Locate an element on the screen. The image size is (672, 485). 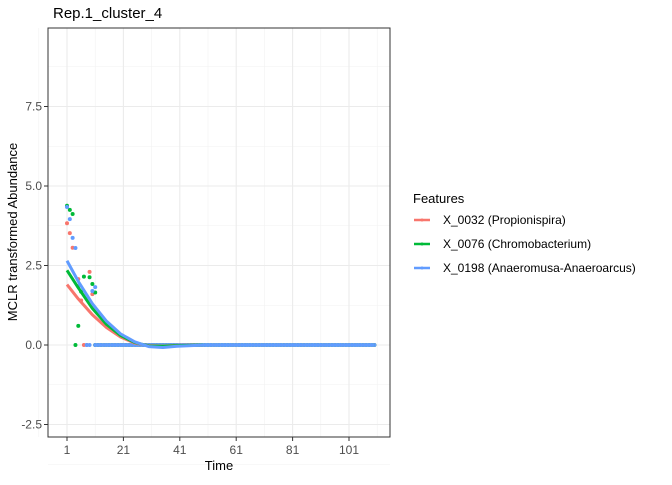
legend-label: X_0198 (Anaeromusa-Anaeroarcus) is located at coordinates (539, 268).